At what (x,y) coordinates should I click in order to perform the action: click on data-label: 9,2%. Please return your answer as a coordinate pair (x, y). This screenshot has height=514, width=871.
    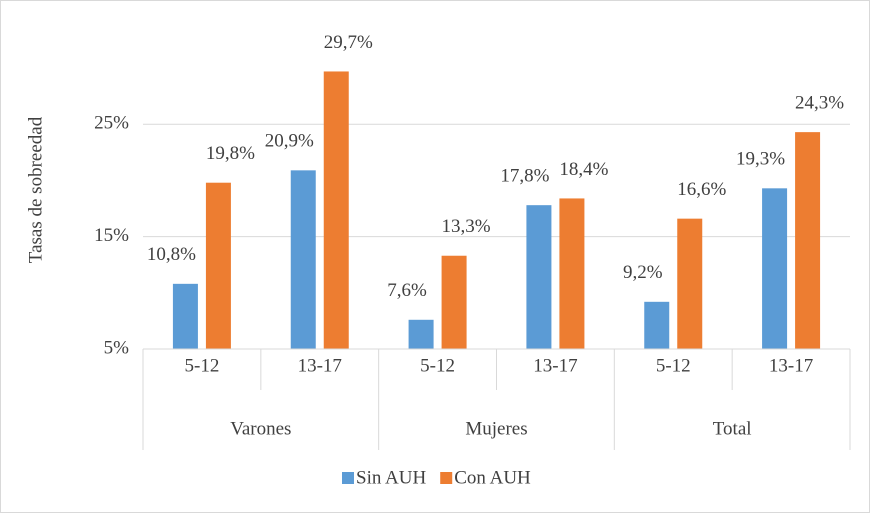
    Looking at the image, I should click on (643, 272).